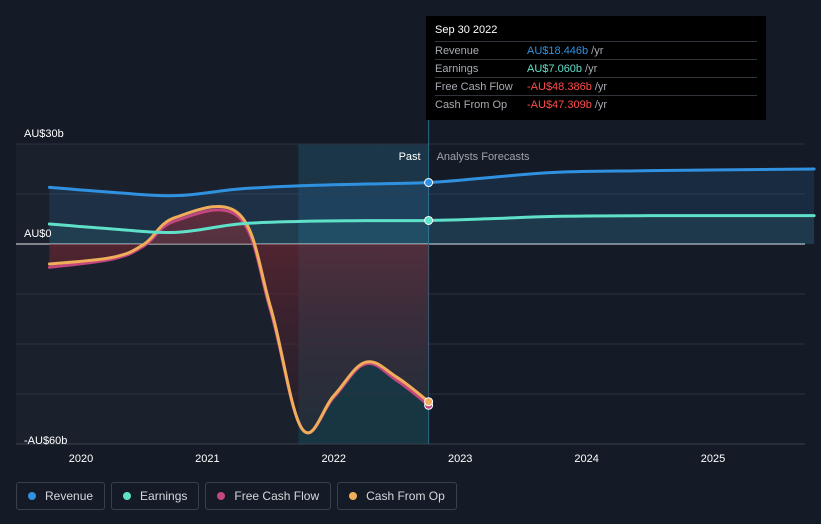 Image resolution: width=821 pixels, height=524 pixels. I want to click on past-label: Past, so click(410, 157).